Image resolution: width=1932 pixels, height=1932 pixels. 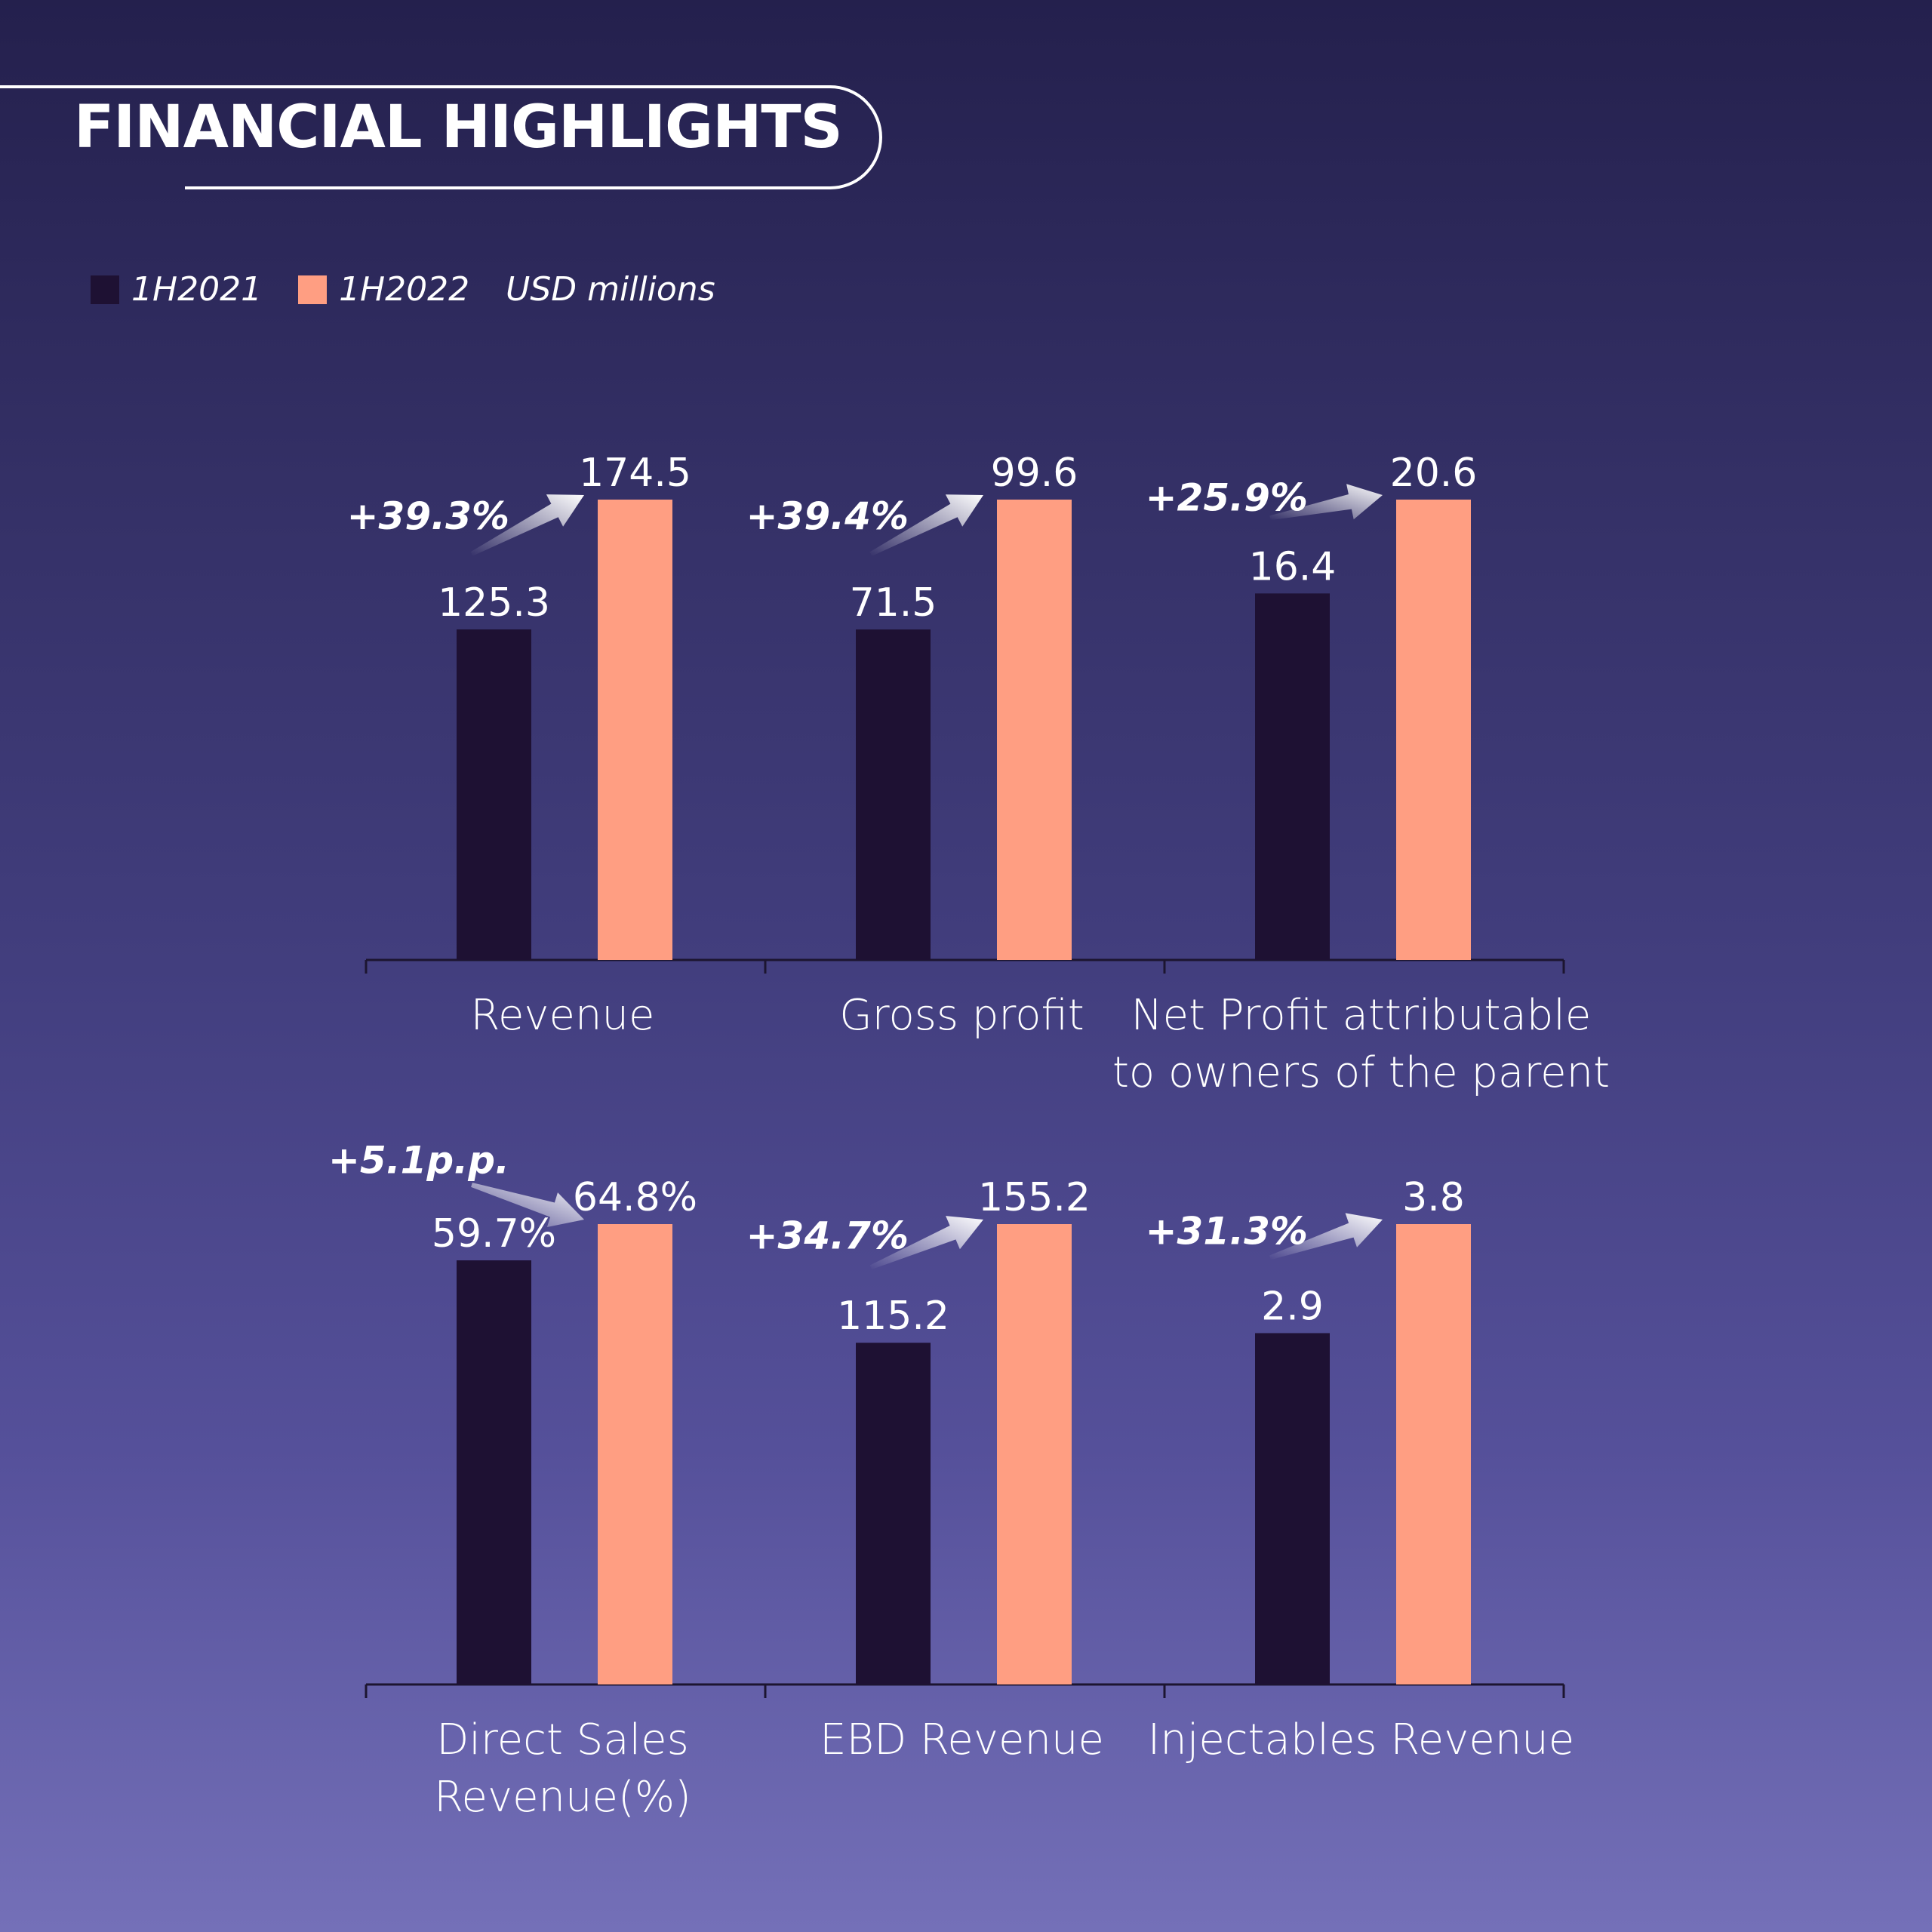 I want to click on bar-gross-profit-1h2021, so click(x=893, y=794).